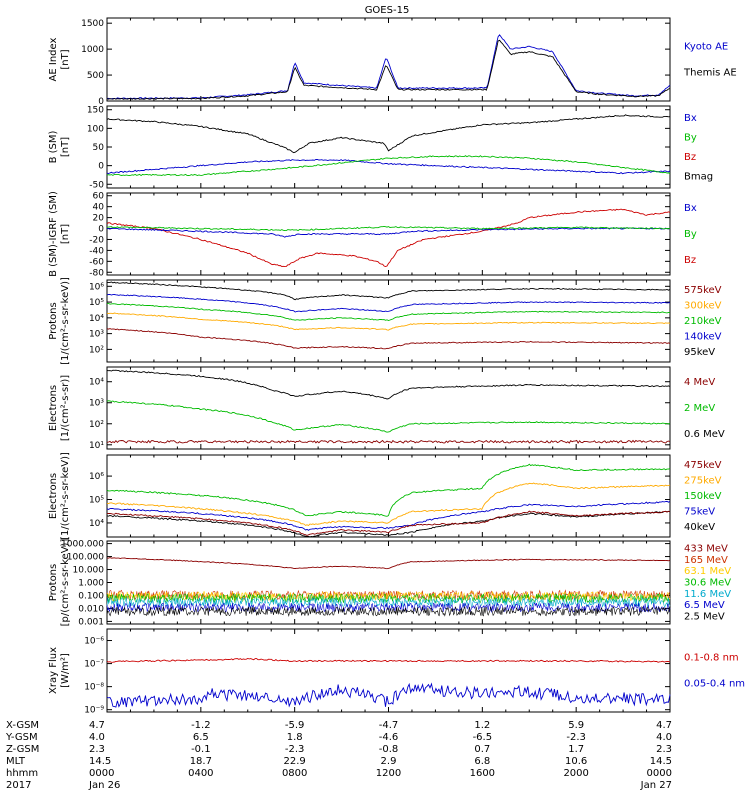  I want to click on ephemeris-label: X-GSM, so click(22, 725).